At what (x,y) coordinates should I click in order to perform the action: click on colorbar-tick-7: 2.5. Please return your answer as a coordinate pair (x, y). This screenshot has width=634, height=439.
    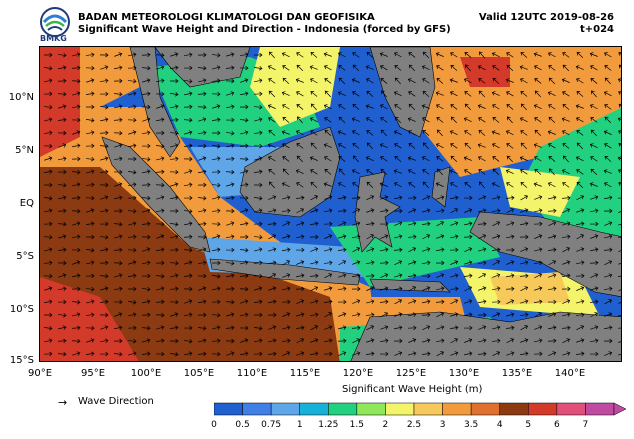
    Looking at the image, I should click on (414, 425).